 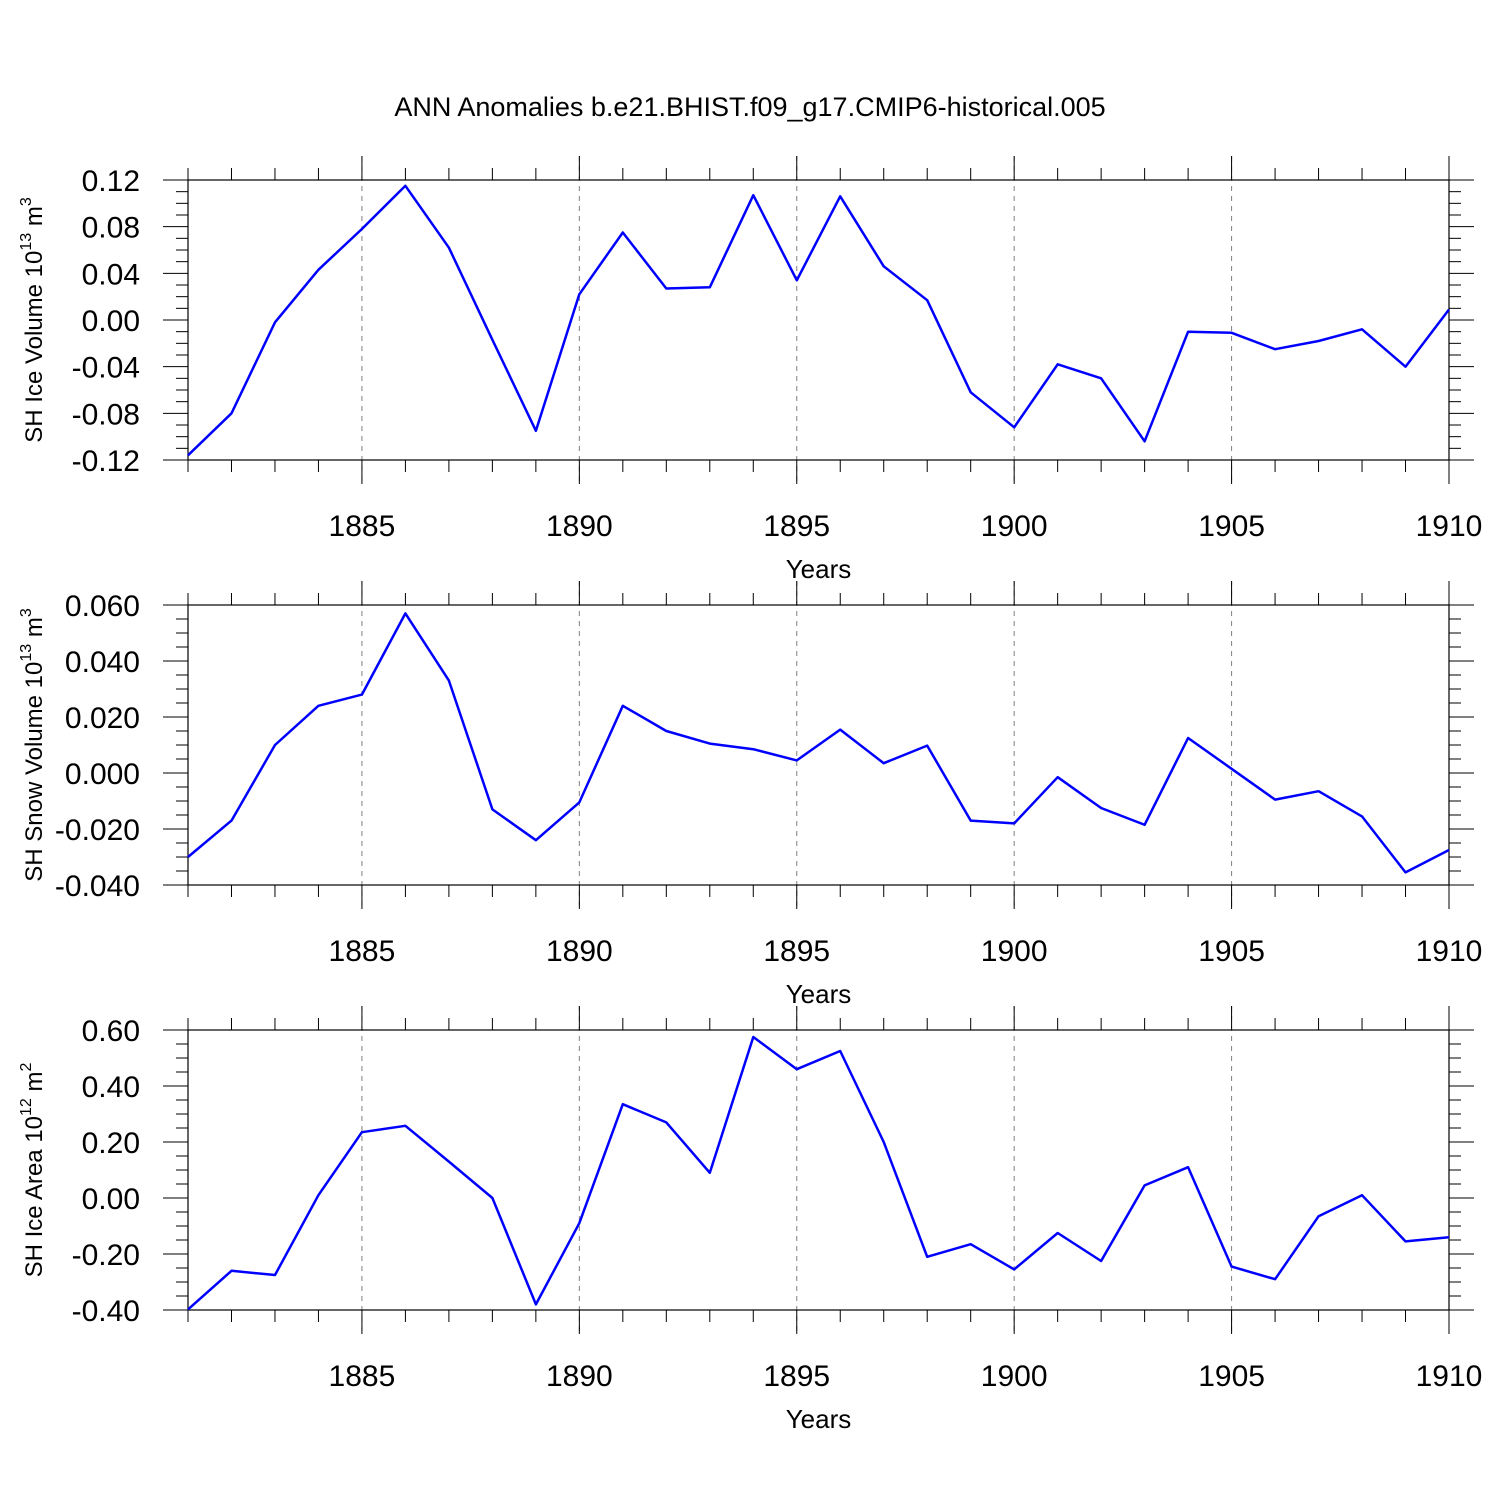 I want to click on y-tick-label: 0.040, so click(x=102, y=662).